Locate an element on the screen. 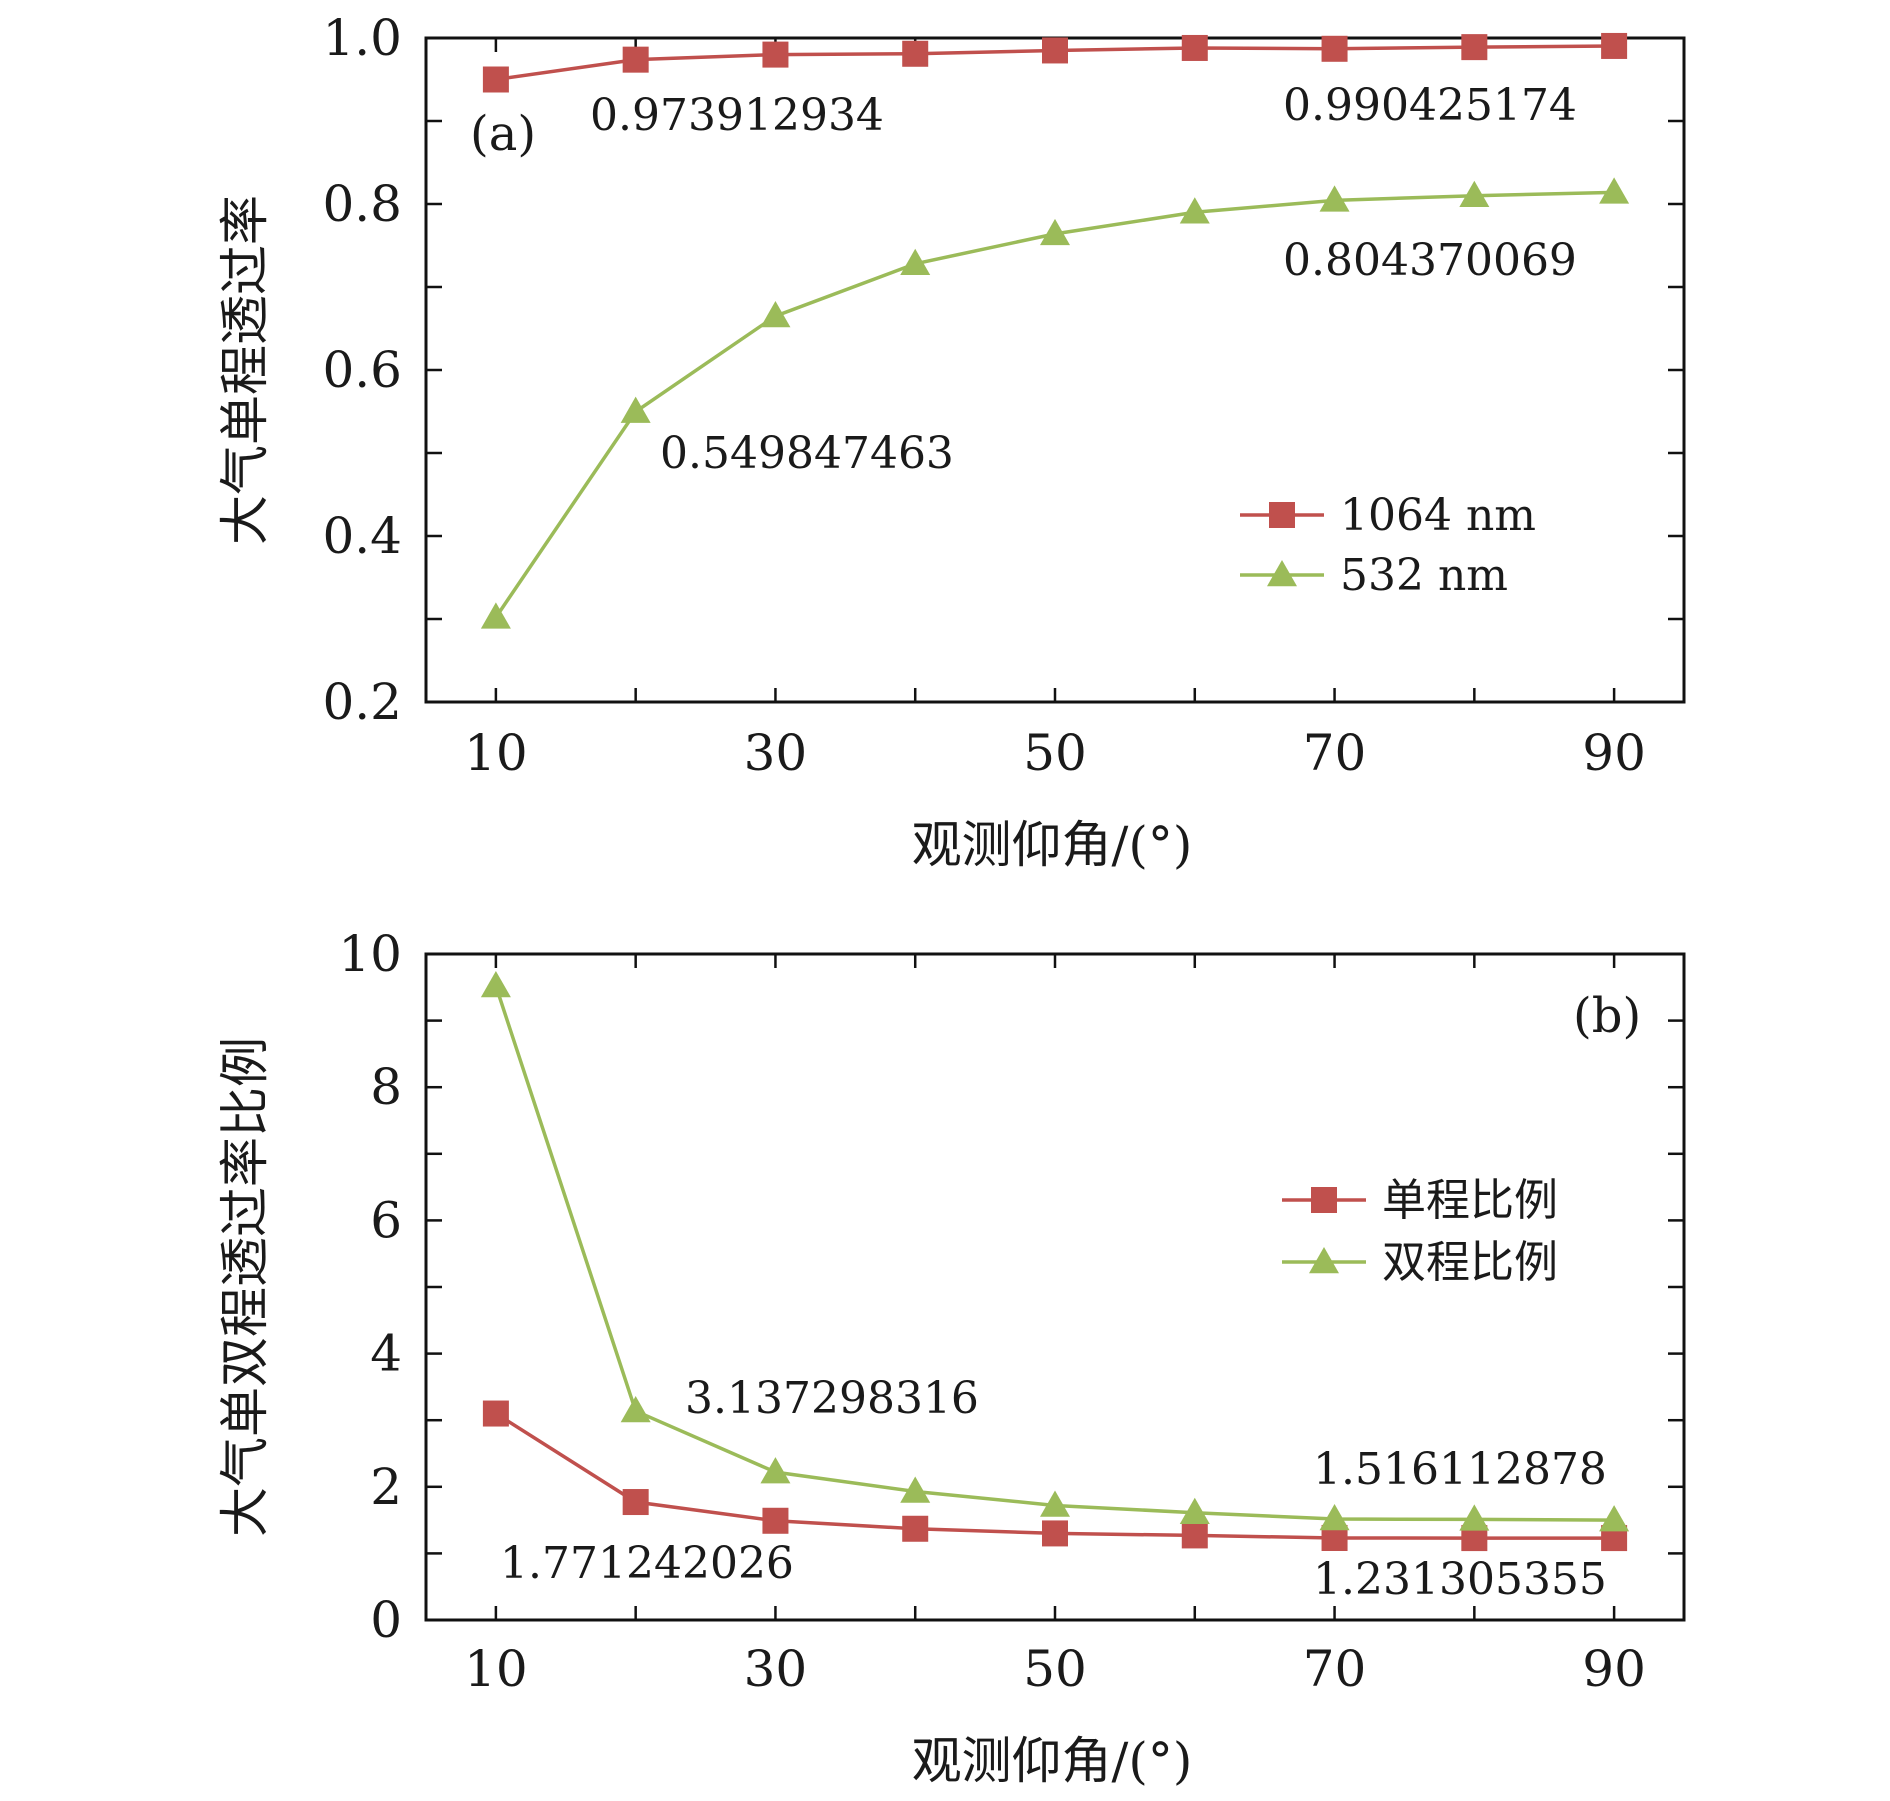  y-tick-label: 10 is located at coordinates (370, 954).